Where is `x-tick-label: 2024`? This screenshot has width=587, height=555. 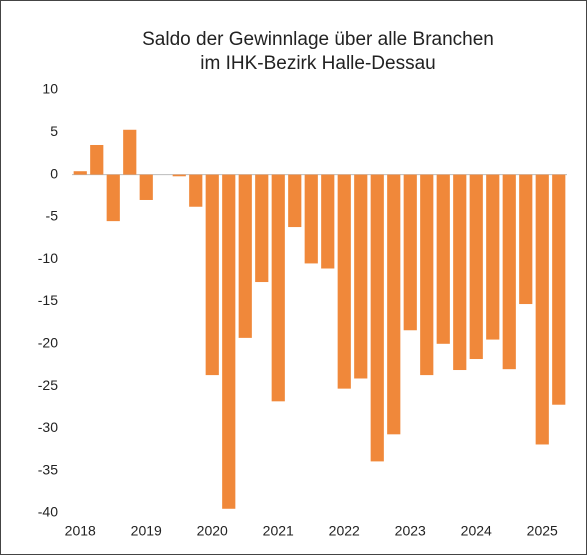 x-tick-label: 2024 is located at coordinates (476, 531).